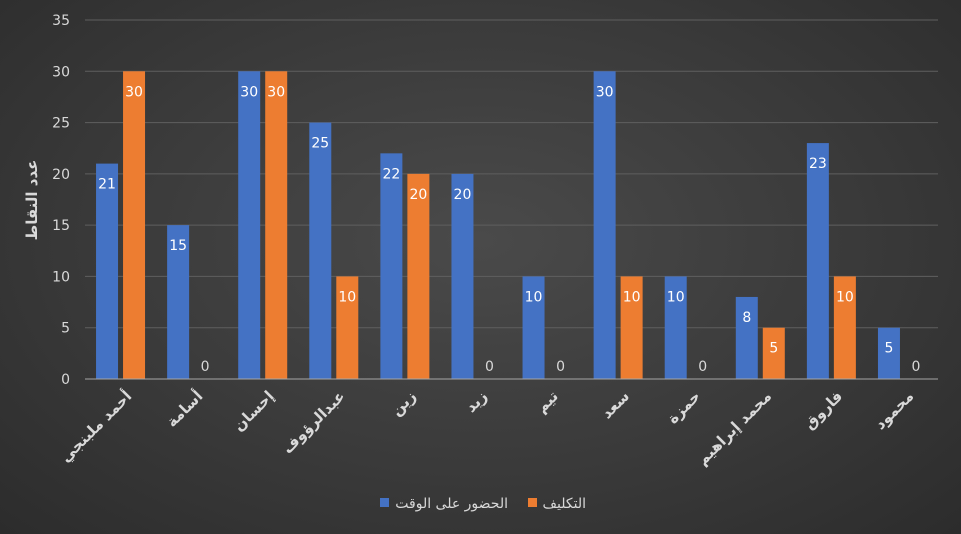 The height and width of the screenshot is (534, 961). Describe the element at coordinates (615, 404) in the screenshot. I see `category-label: سعد` at that location.